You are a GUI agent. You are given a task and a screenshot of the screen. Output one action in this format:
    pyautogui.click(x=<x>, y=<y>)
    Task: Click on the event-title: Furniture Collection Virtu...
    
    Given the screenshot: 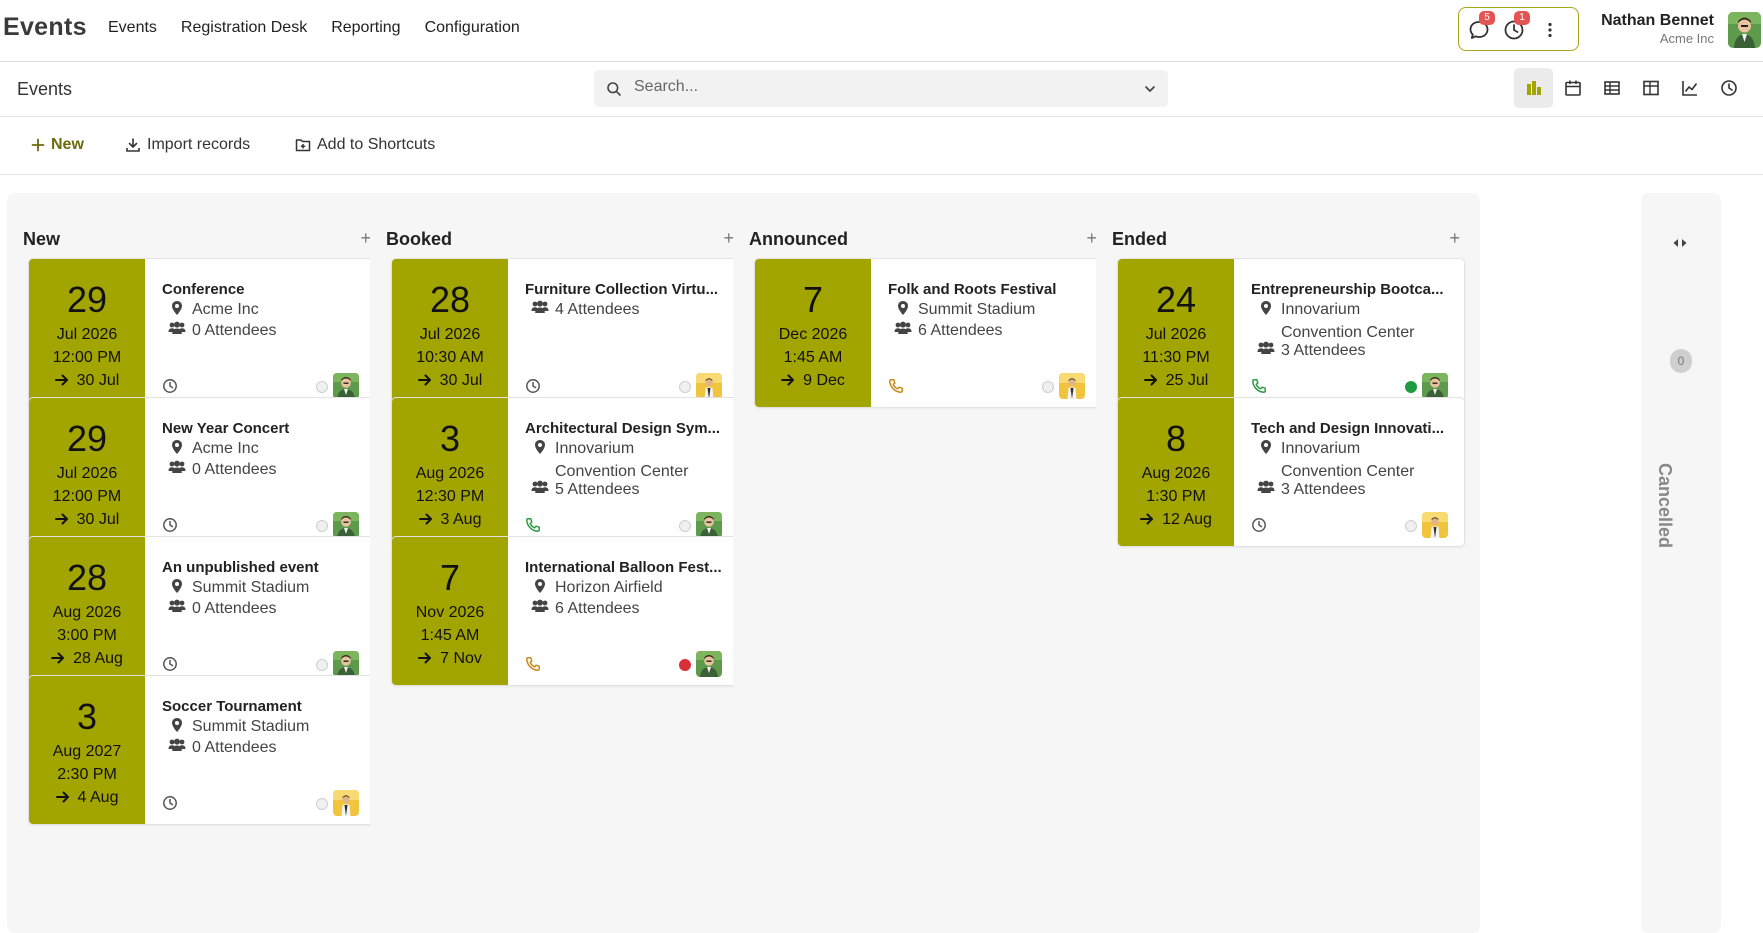 What is the action you would take?
    pyautogui.click(x=622, y=289)
    